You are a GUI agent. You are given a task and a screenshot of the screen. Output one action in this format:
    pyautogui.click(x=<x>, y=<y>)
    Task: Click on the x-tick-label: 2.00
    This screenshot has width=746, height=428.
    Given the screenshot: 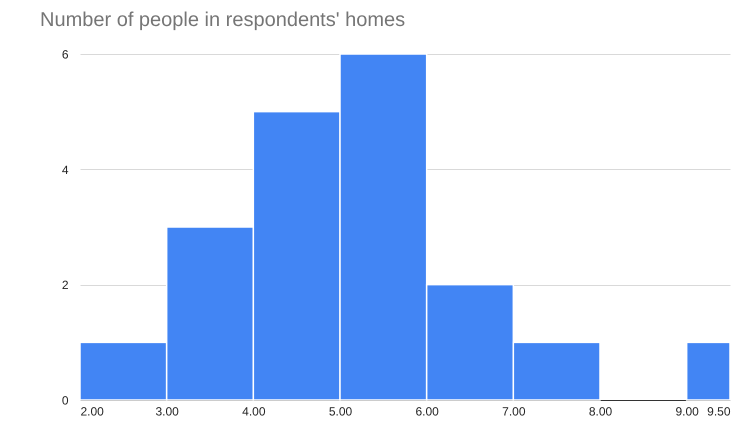 What is the action you would take?
    pyautogui.click(x=92, y=411)
    